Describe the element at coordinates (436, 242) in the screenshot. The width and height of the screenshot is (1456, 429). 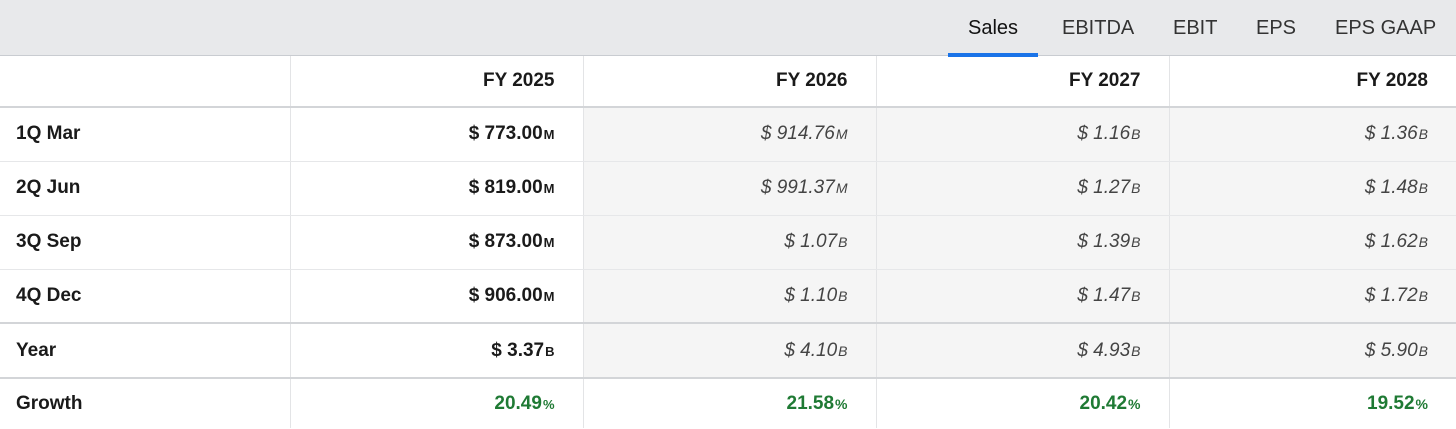
I see `table-cell: $ 873.00M` at that location.